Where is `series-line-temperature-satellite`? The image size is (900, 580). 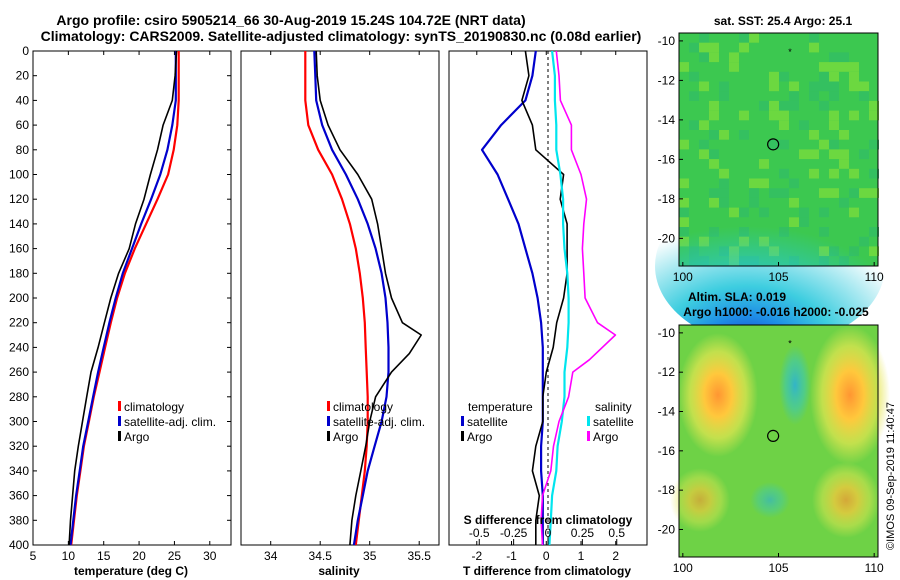
series-line-temperature-satellite is located at coordinates (512, 297).